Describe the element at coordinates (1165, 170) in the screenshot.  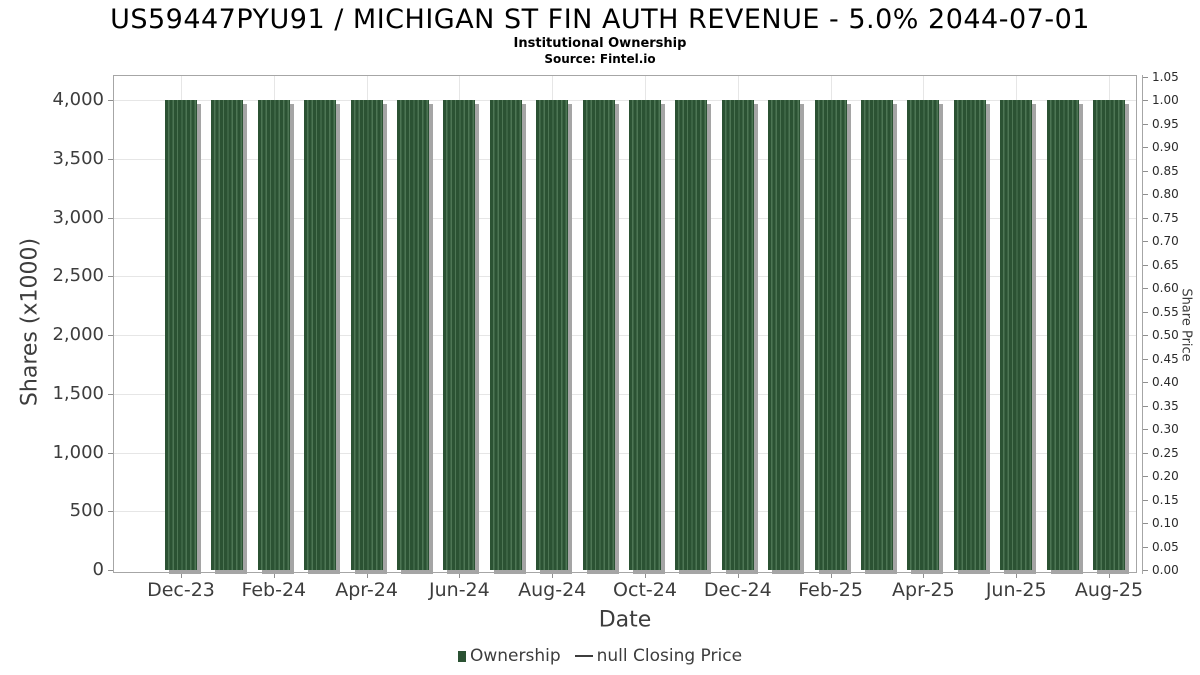
I see `y2-tick-label: 0.85` at that location.